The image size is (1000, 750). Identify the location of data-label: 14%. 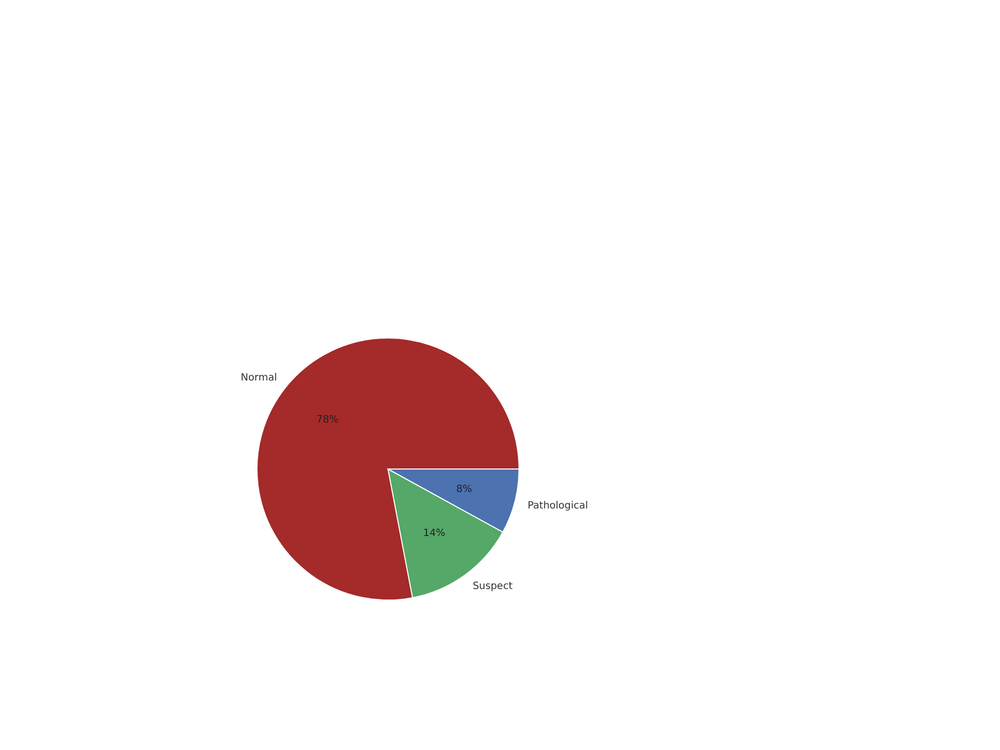
(434, 534).